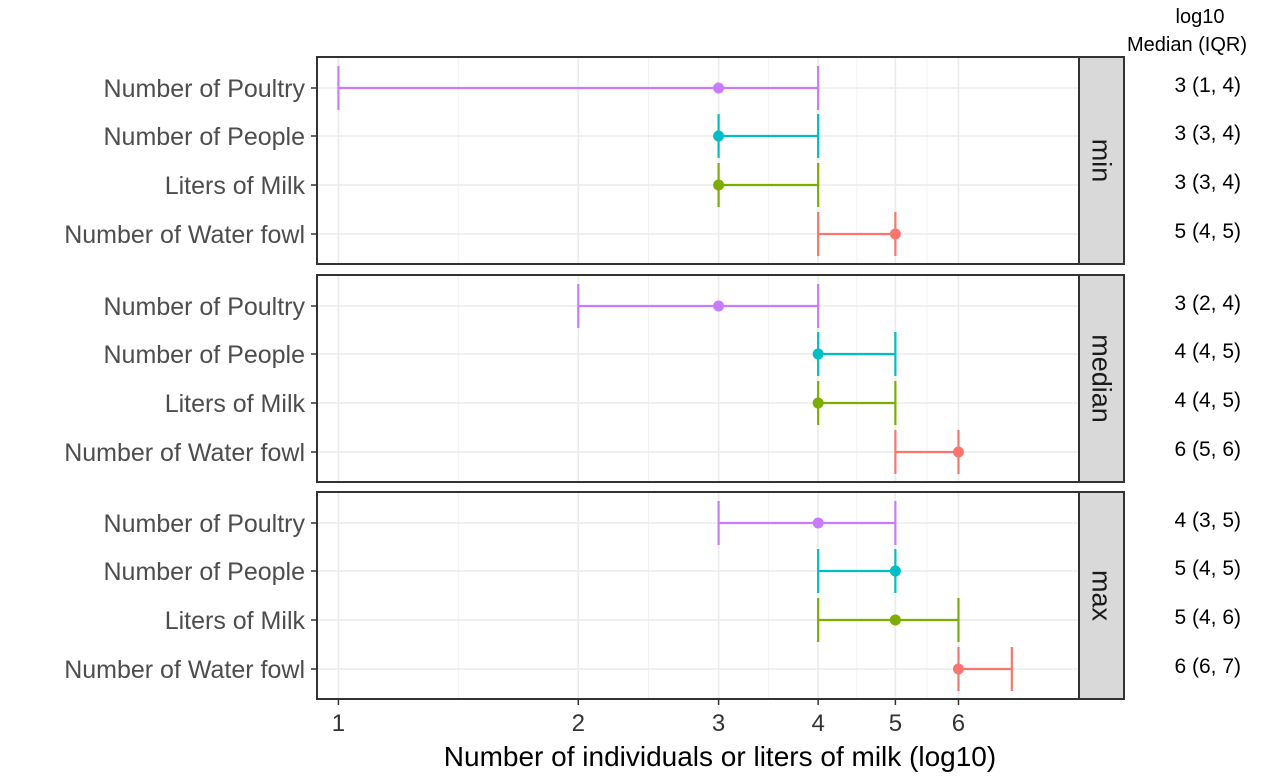 The image size is (1266, 783). I want to click on facet-label-max: max, so click(1102, 596).